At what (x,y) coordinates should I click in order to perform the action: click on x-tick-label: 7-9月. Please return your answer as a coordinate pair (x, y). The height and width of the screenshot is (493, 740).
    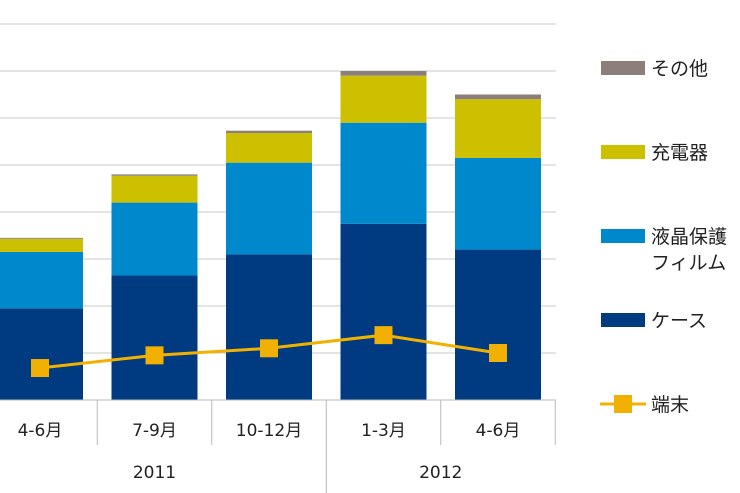
    Looking at the image, I should click on (154, 431).